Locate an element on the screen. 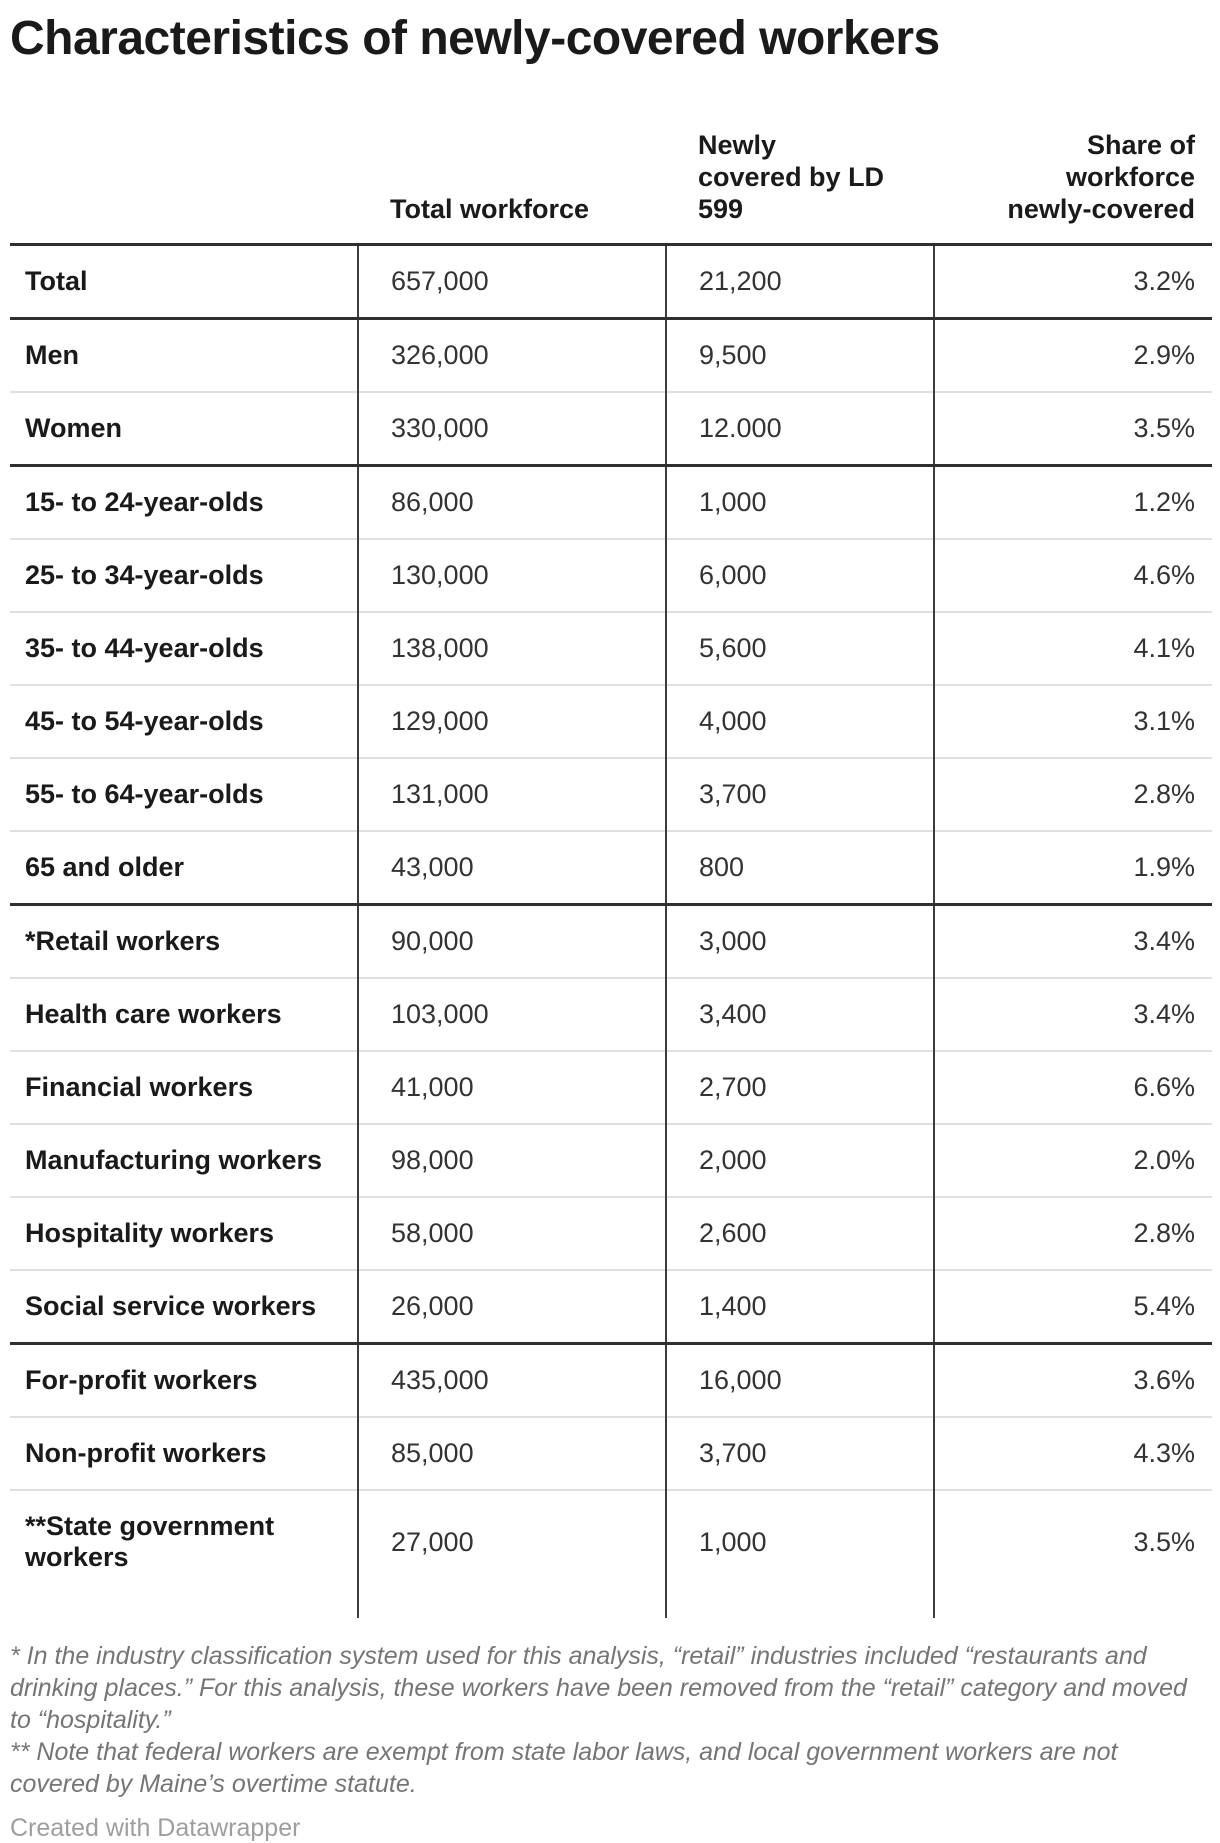 This screenshot has width=1220, height=1843. cell-workforce: 138,000 is located at coordinates (511, 648).